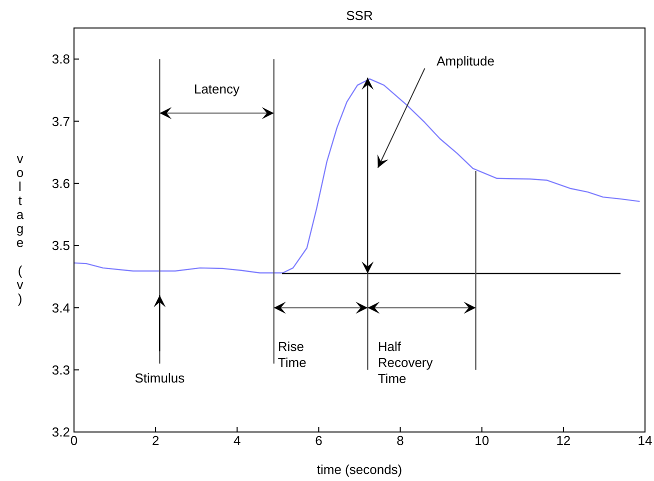 This screenshot has height=481, width=654. What do you see at coordinates (61, 246) in the screenshot?
I see `y-tick-label: 3.5` at bounding box center [61, 246].